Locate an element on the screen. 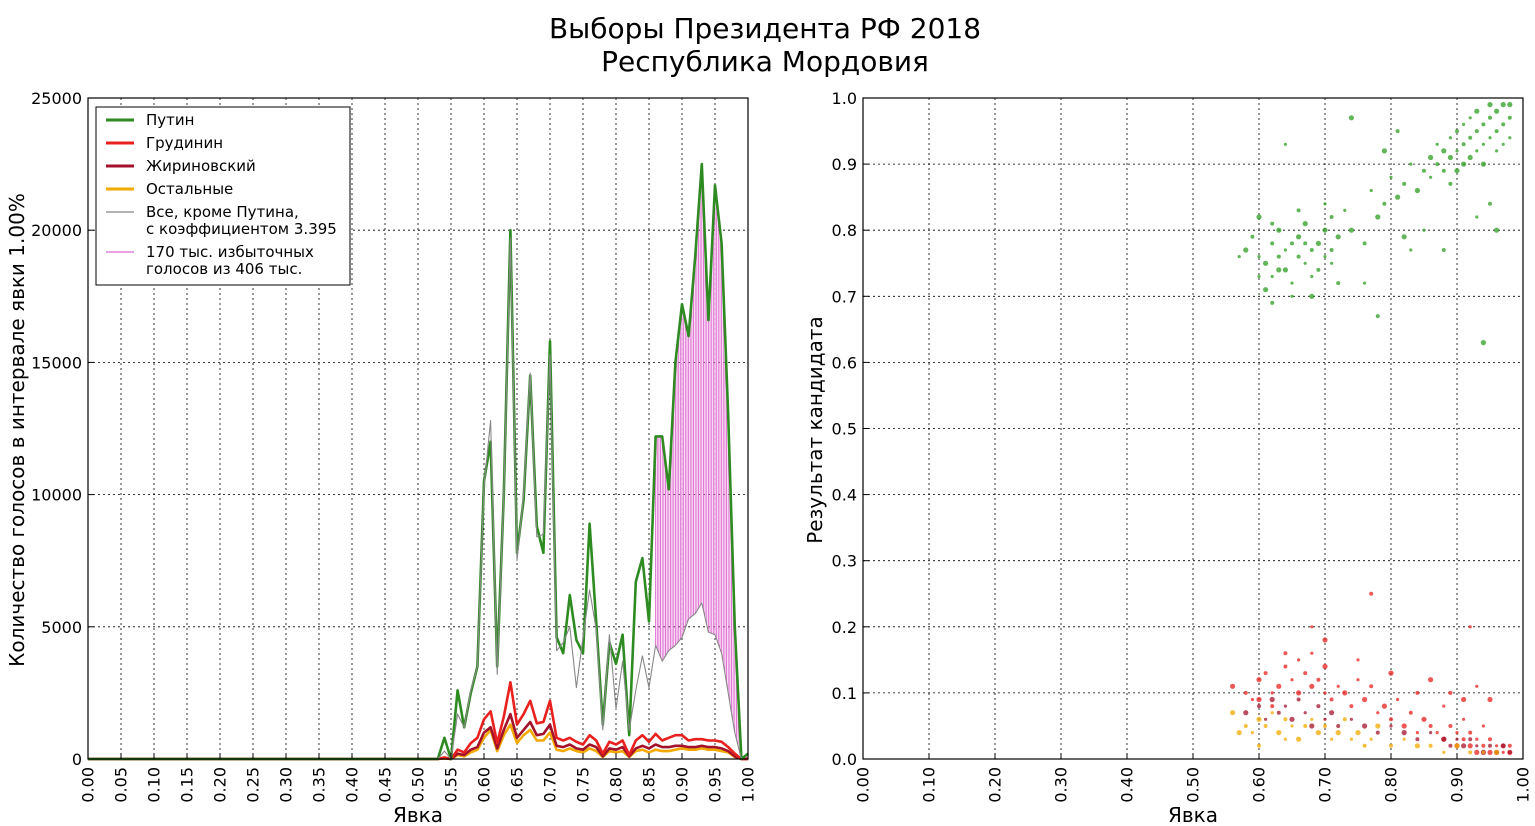 The image size is (1535, 826). right-x-tick-label: 0.10 is located at coordinates (929, 785).